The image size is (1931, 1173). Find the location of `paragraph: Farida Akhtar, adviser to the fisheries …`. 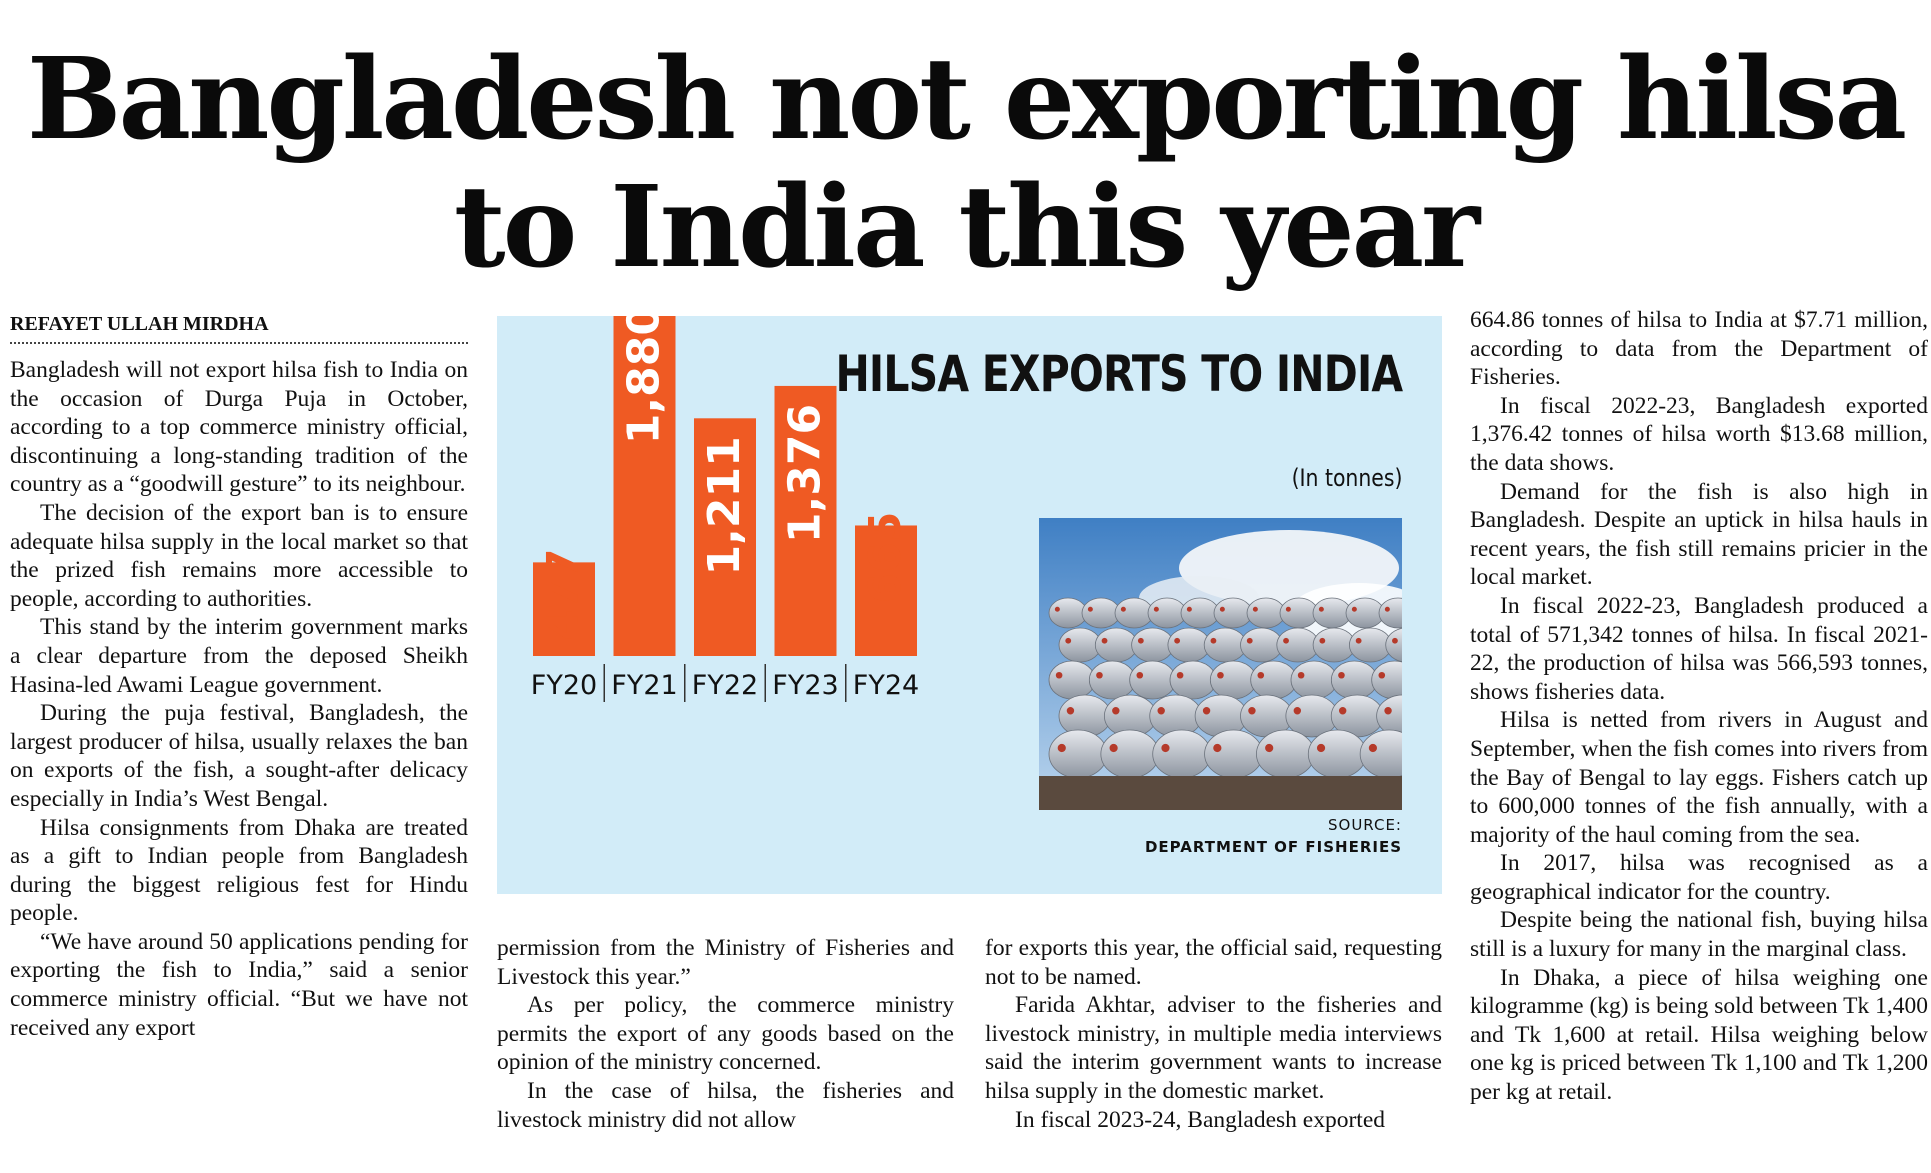

paragraph: Farida Akhtar, adviser to the fisheries … is located at coordinates (1213, 1048).